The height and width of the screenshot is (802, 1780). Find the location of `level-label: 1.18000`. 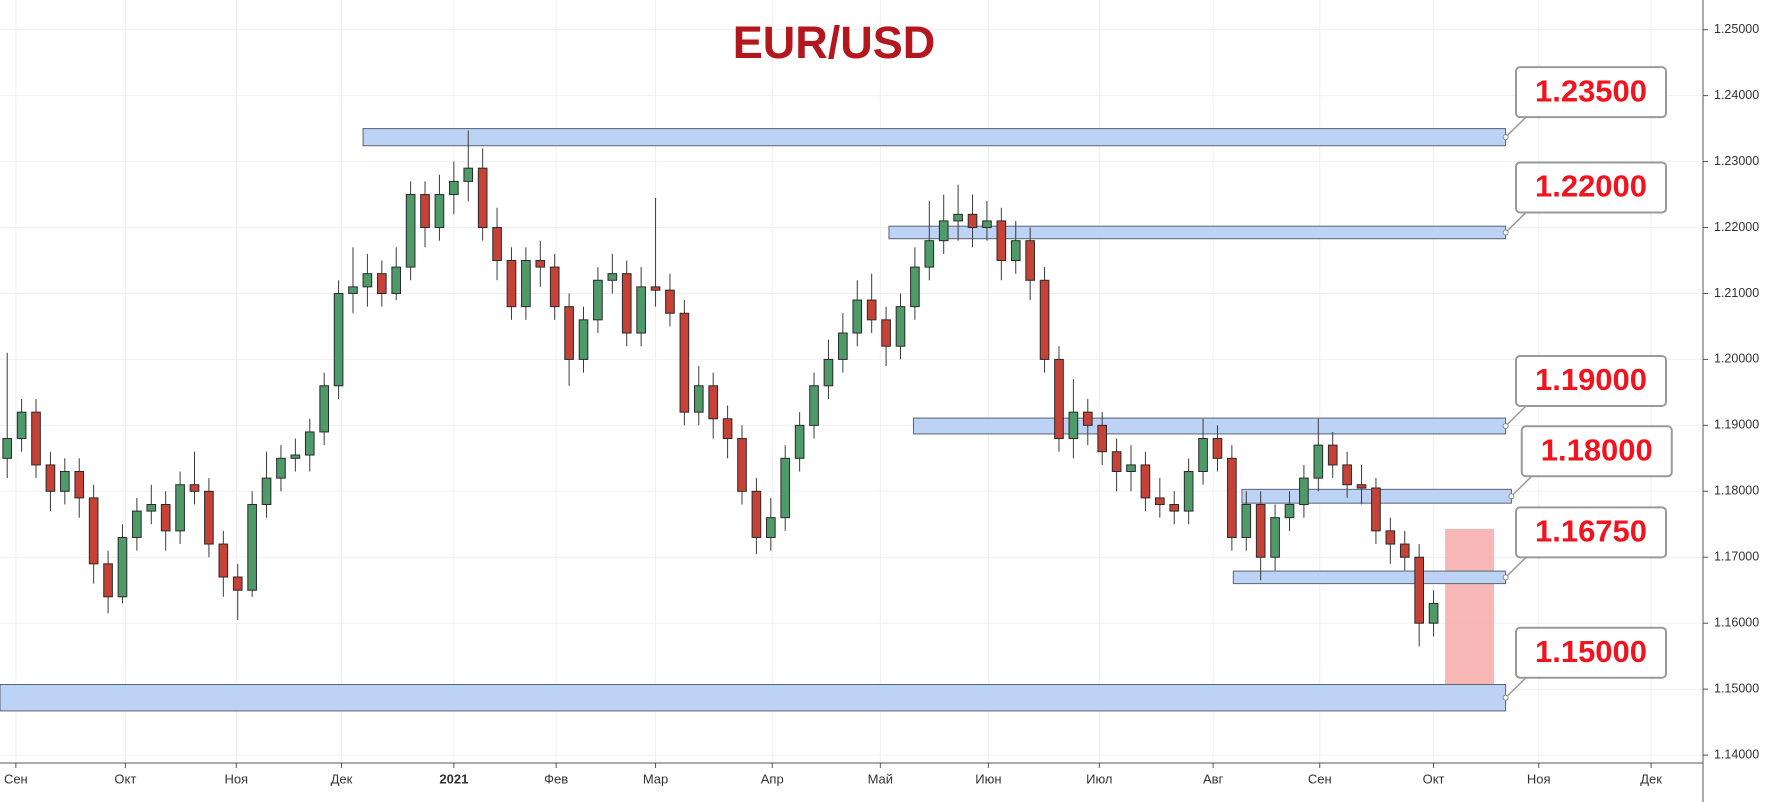

level-label: 1.18000 is located at coordinates (1597, 449).